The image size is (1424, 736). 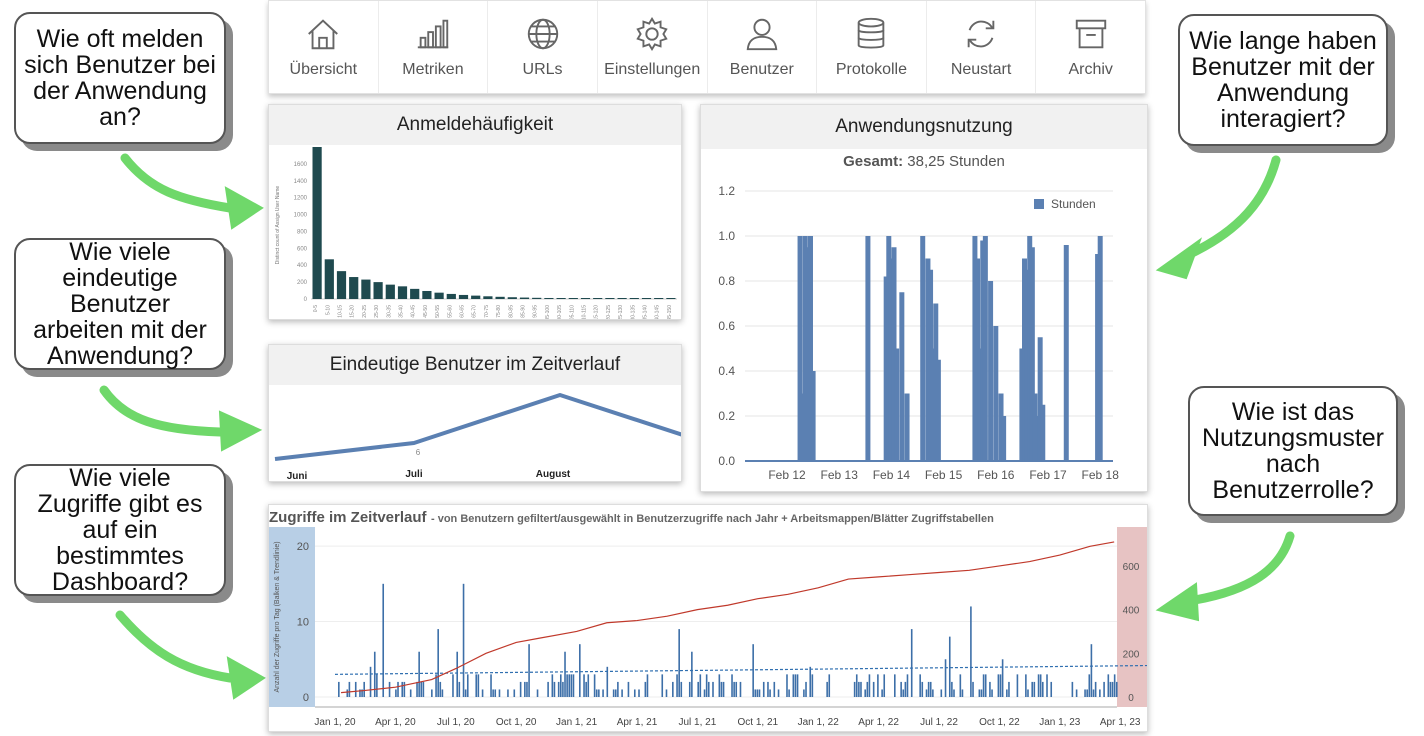 I want to click on globe-icon, so click(x=542, y=34).